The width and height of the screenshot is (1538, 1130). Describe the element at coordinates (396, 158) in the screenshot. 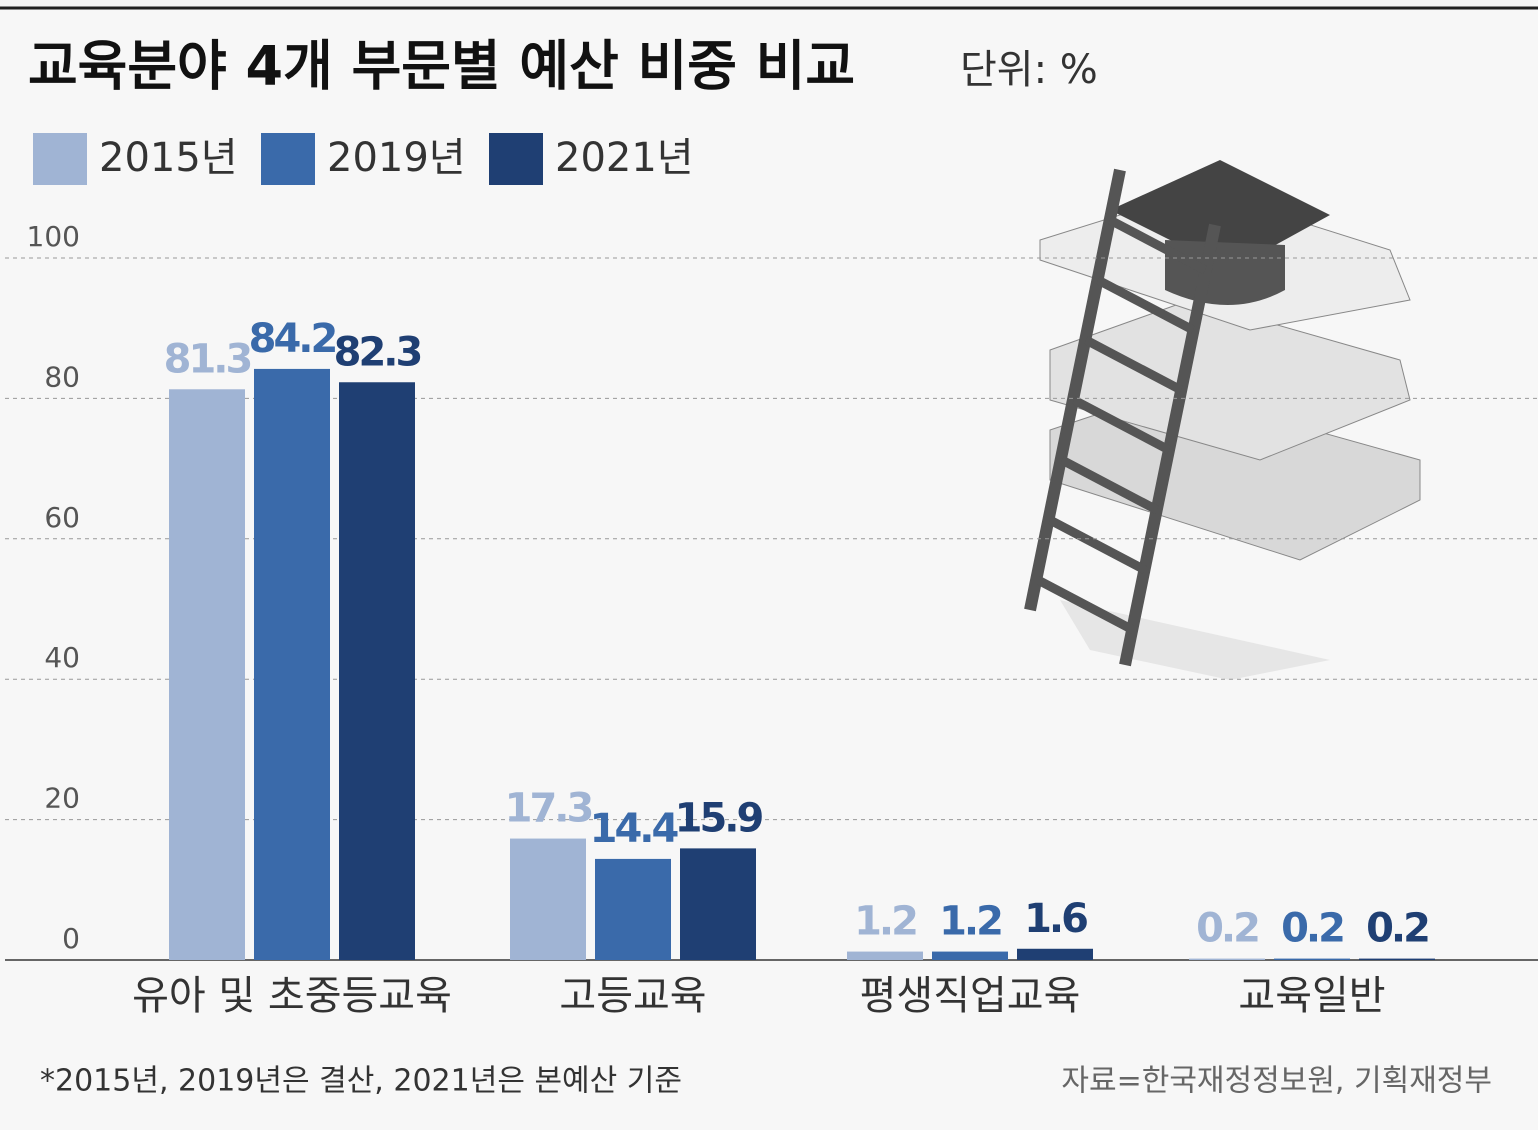

I see `legend-label: 2019년` at that location.